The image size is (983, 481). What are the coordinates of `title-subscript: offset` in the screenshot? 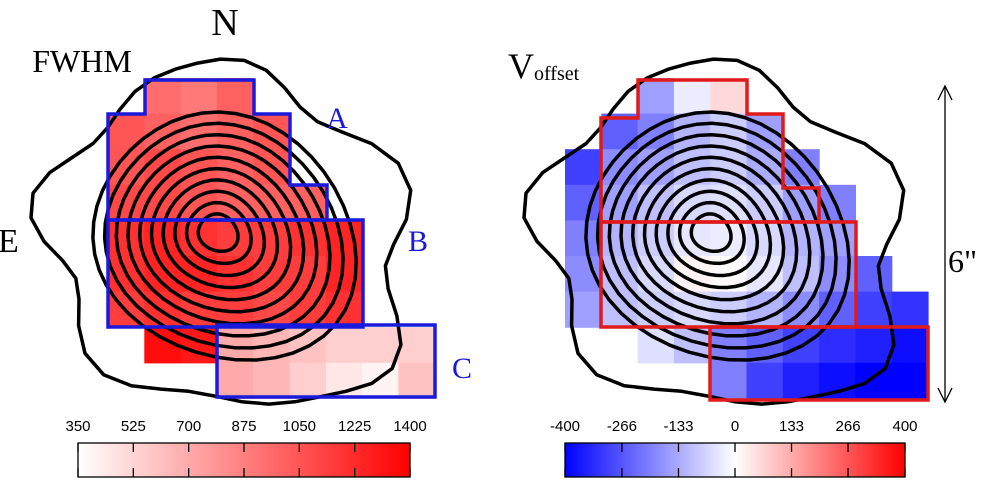 It's located at (557, 74).